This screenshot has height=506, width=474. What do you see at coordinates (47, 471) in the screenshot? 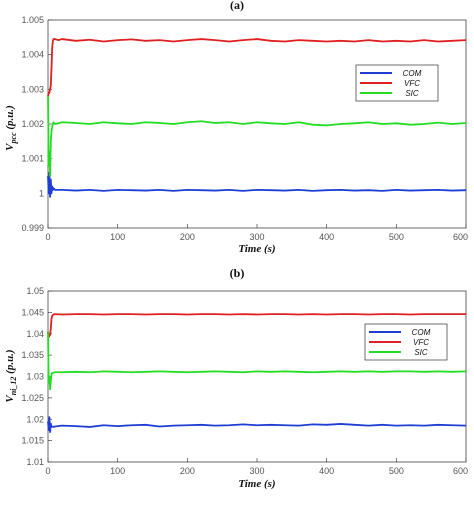
I see `panel-b-x-tick-label: 0` at bounding box center [47, 471].